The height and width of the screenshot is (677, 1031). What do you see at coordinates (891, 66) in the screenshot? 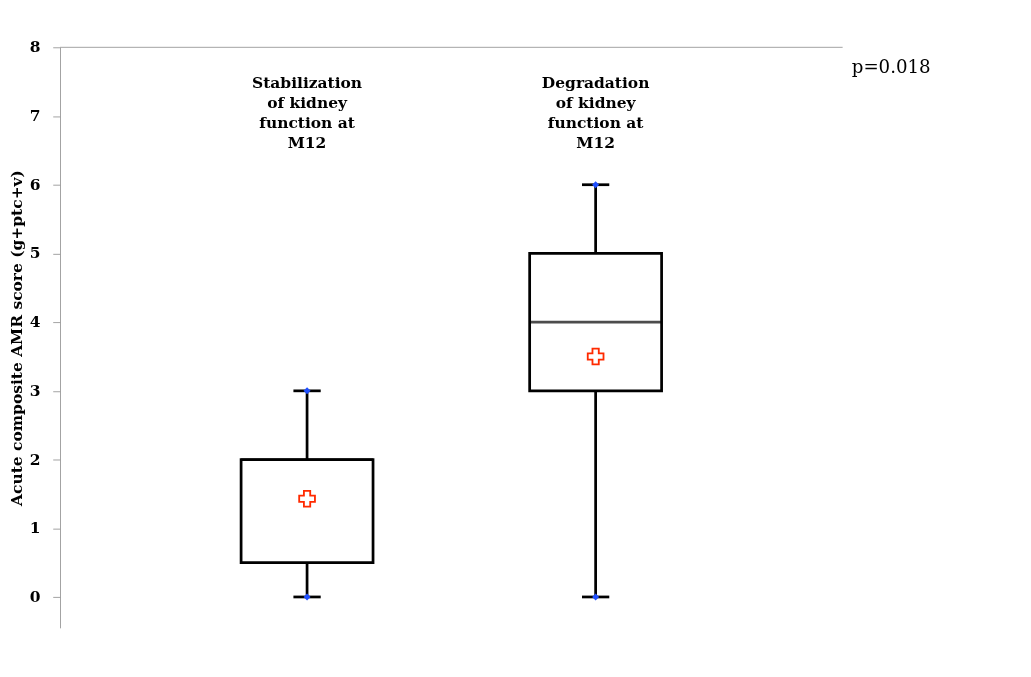
I see `text: p=0.018` at bounding box center [891, 66].